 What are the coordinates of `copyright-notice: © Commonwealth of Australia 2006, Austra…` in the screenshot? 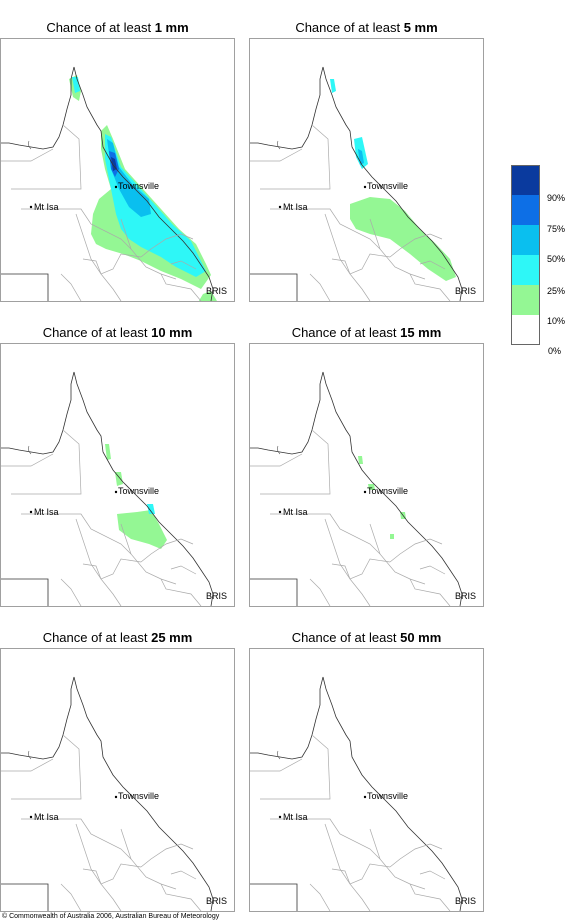 It's located at (111, 916).